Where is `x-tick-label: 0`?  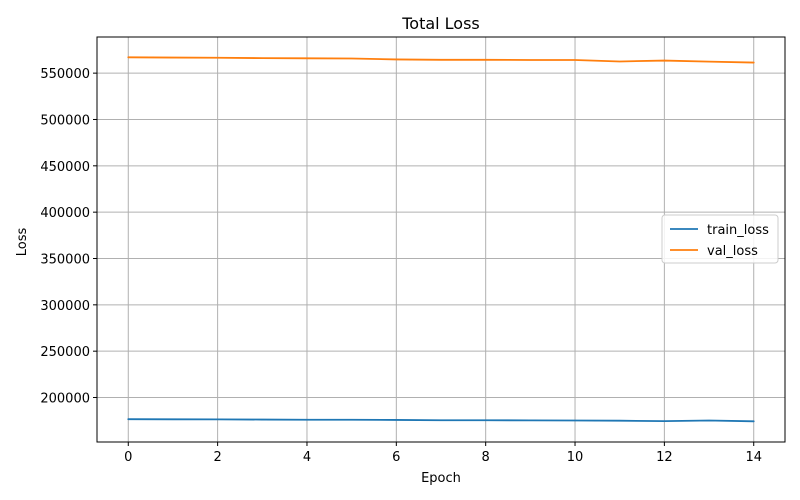
x-tick-label: 0 is located at coordinates (128, 457).